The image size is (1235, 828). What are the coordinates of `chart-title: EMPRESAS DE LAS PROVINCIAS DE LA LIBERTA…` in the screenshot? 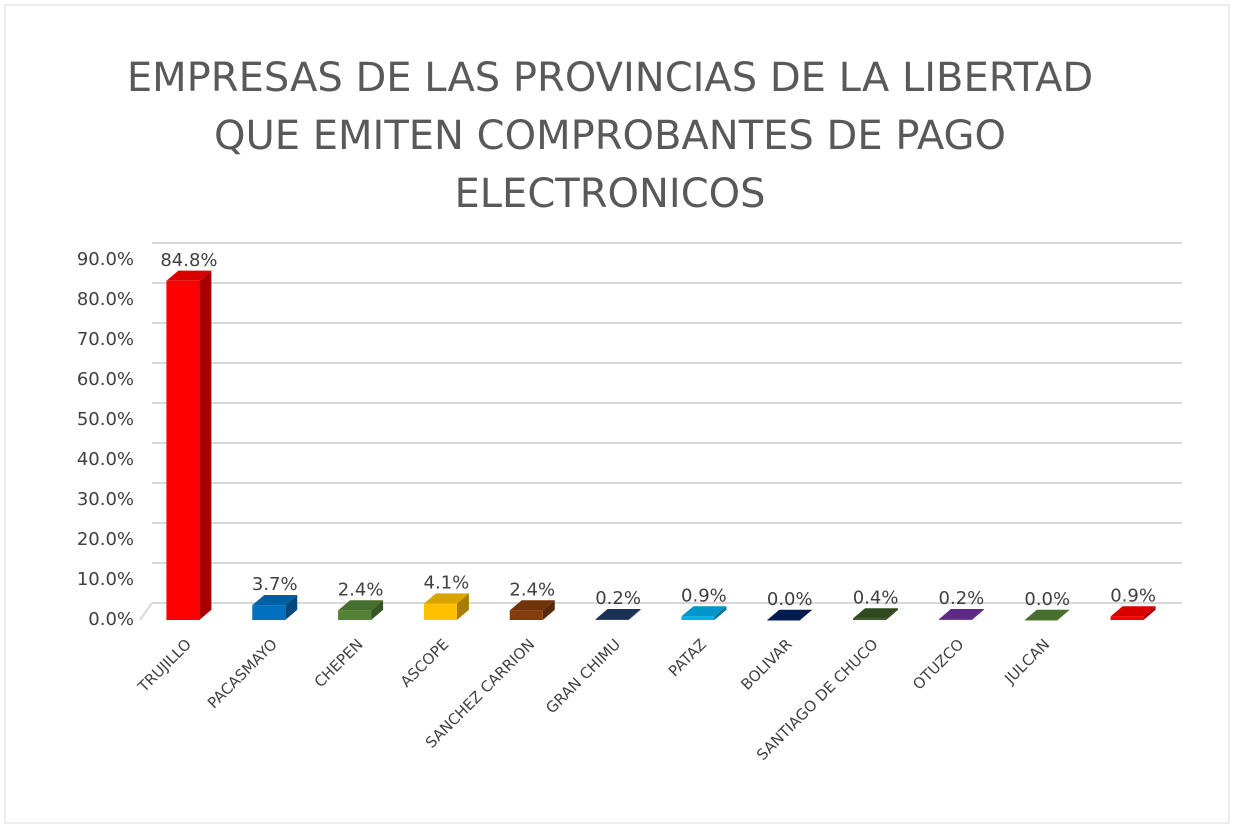 It's located at (610, 78).